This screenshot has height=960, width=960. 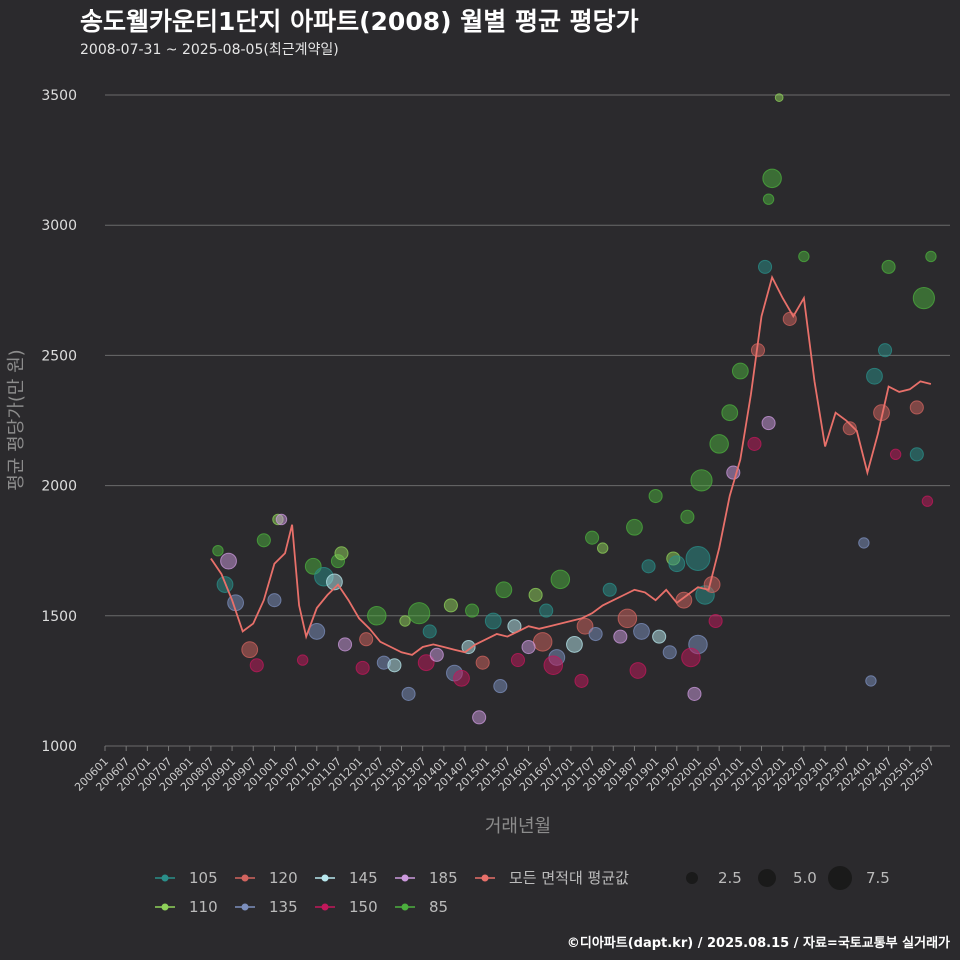 What do you see at coordinates (283, 878) in the screenshot?
I see `legend-label: 120` at bounding box center [283, 878].